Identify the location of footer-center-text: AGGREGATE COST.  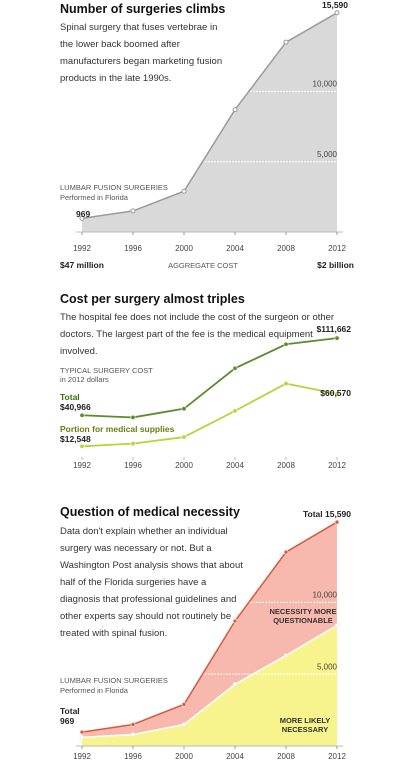
(203, 265).